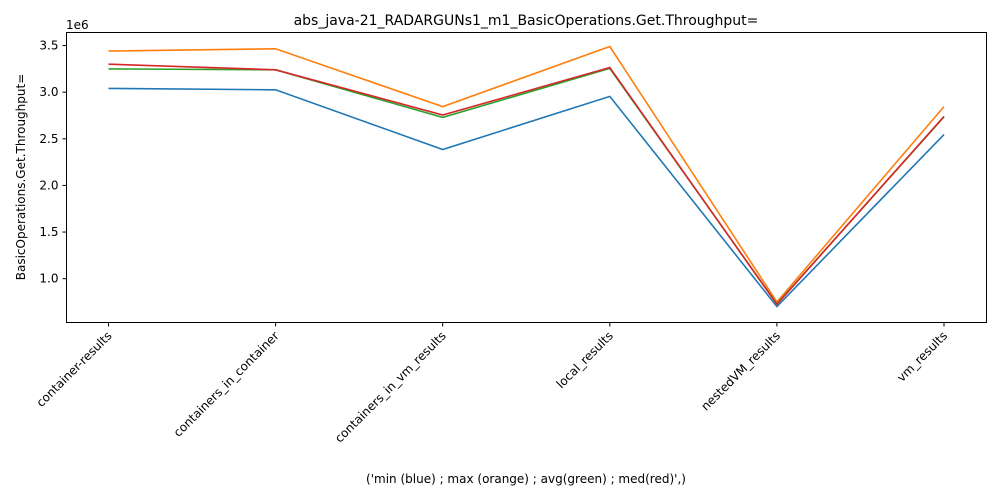  Describe the element at coordinates (53, 162) in the screenshot. I see `y-axis: 1.0 1.5 2.0 2.5 3.0 3.5` at that location.